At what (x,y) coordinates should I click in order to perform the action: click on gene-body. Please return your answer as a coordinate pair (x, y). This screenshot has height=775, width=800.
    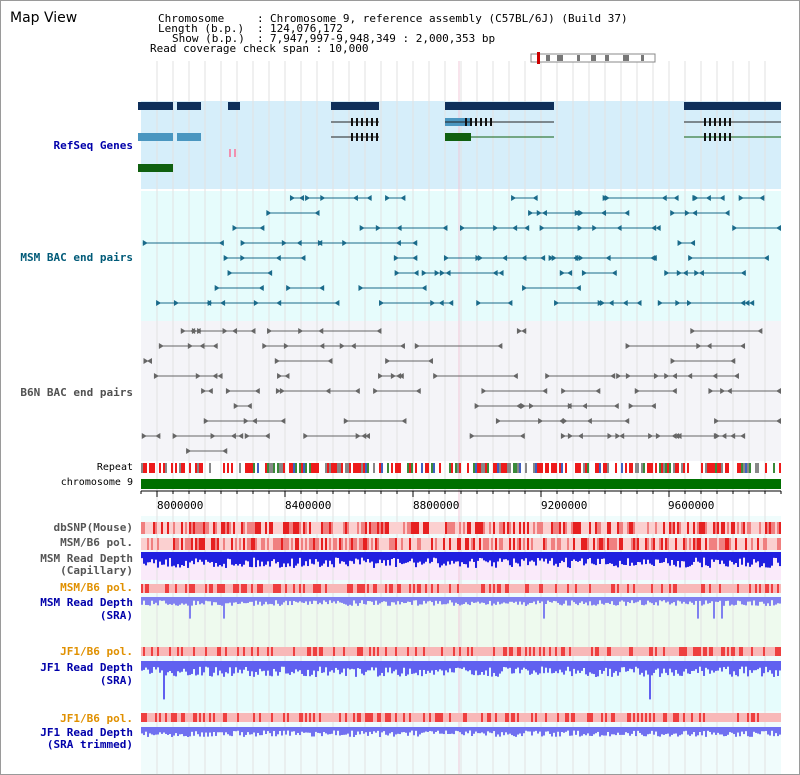
    Looking at the image, I should click on (155, 168).